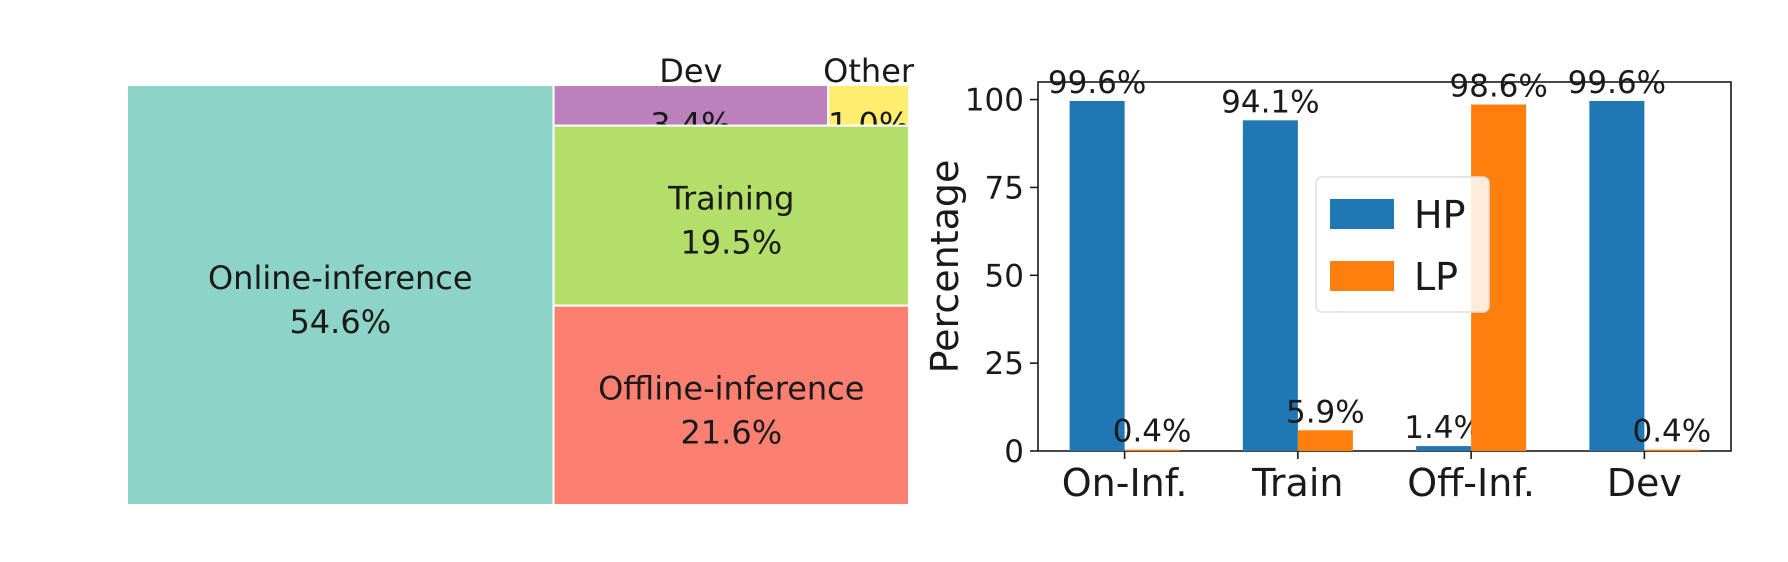 The height and width of the screenshot is (562, 1788). What do you see at coordinates (1125, 483) in the screenshot?
I see `x-tick-label-on-inf: On-Inf.` at bounding box center [1125, 483].